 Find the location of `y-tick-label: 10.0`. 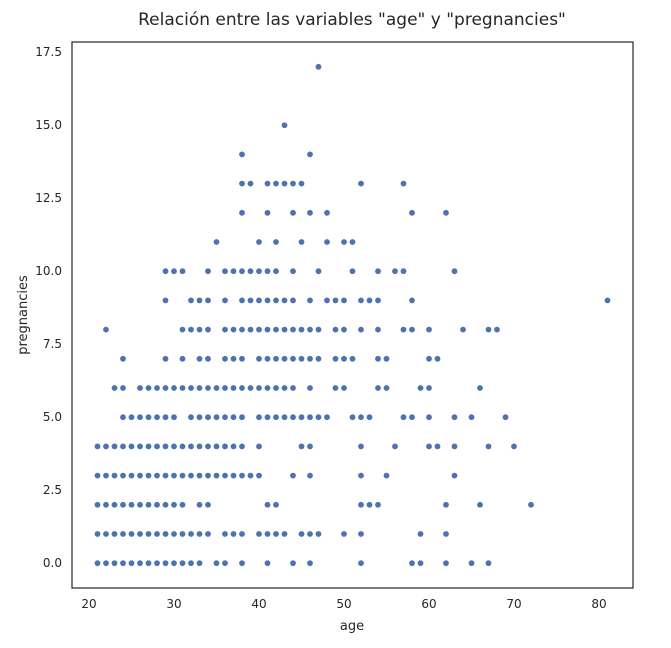

y-tick-label: 10.0 is located at coordinates (48, 271).